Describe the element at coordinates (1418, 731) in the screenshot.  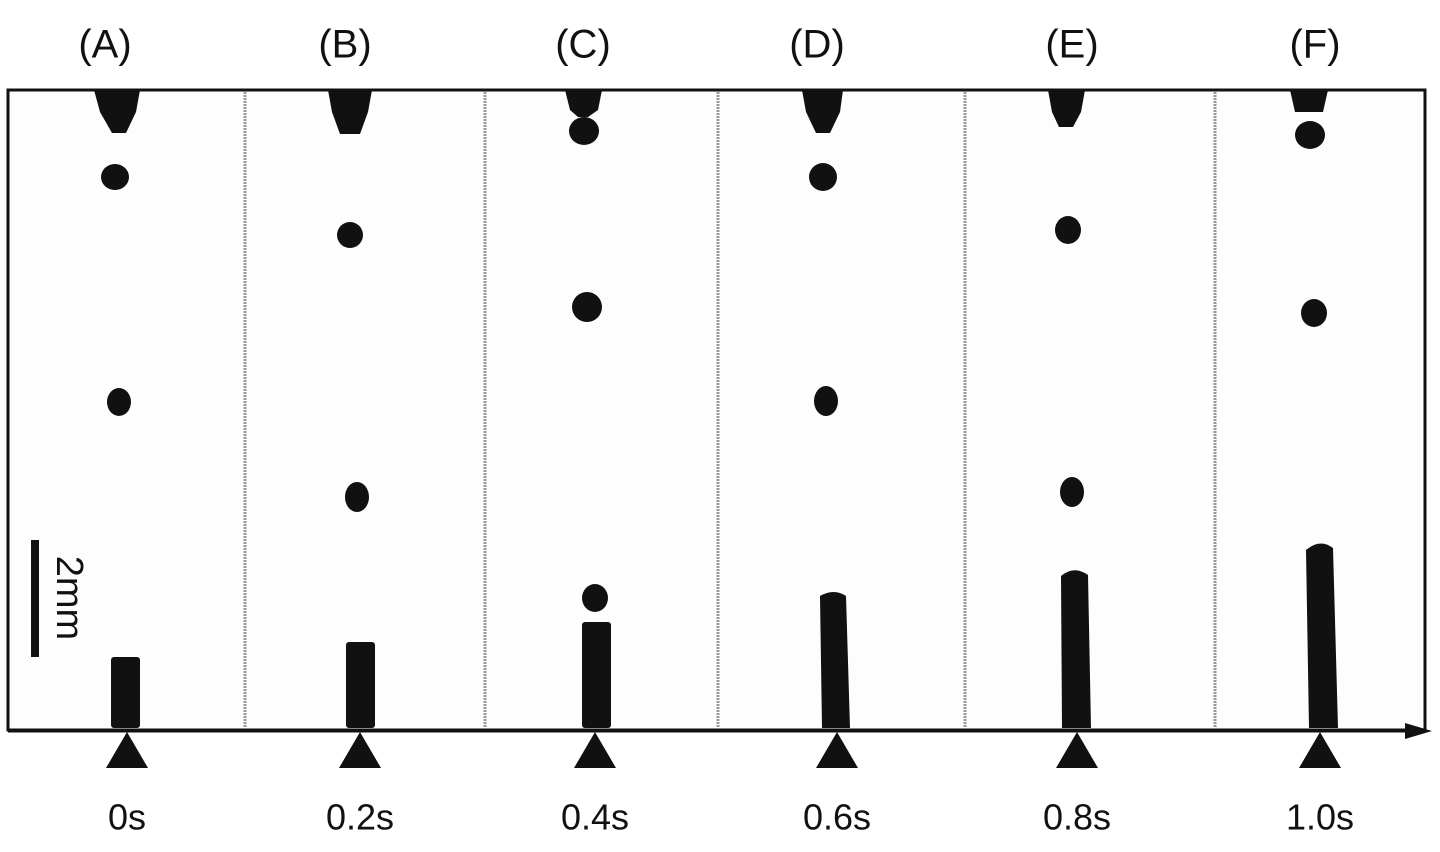
I see `arrowhead` at that location.